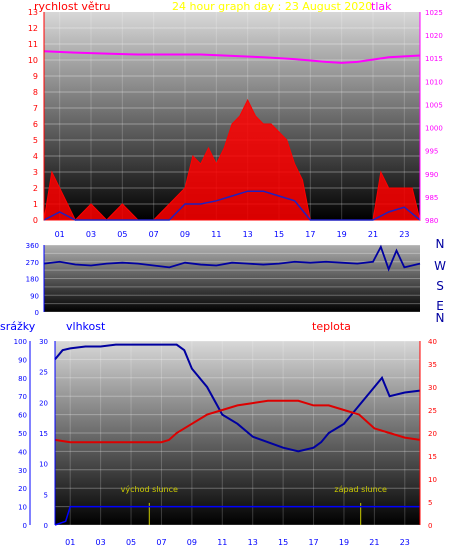  Describe the element at coordinates (431, 198) in the screenshot. I see `pressure-tick-label: 985` at that location.